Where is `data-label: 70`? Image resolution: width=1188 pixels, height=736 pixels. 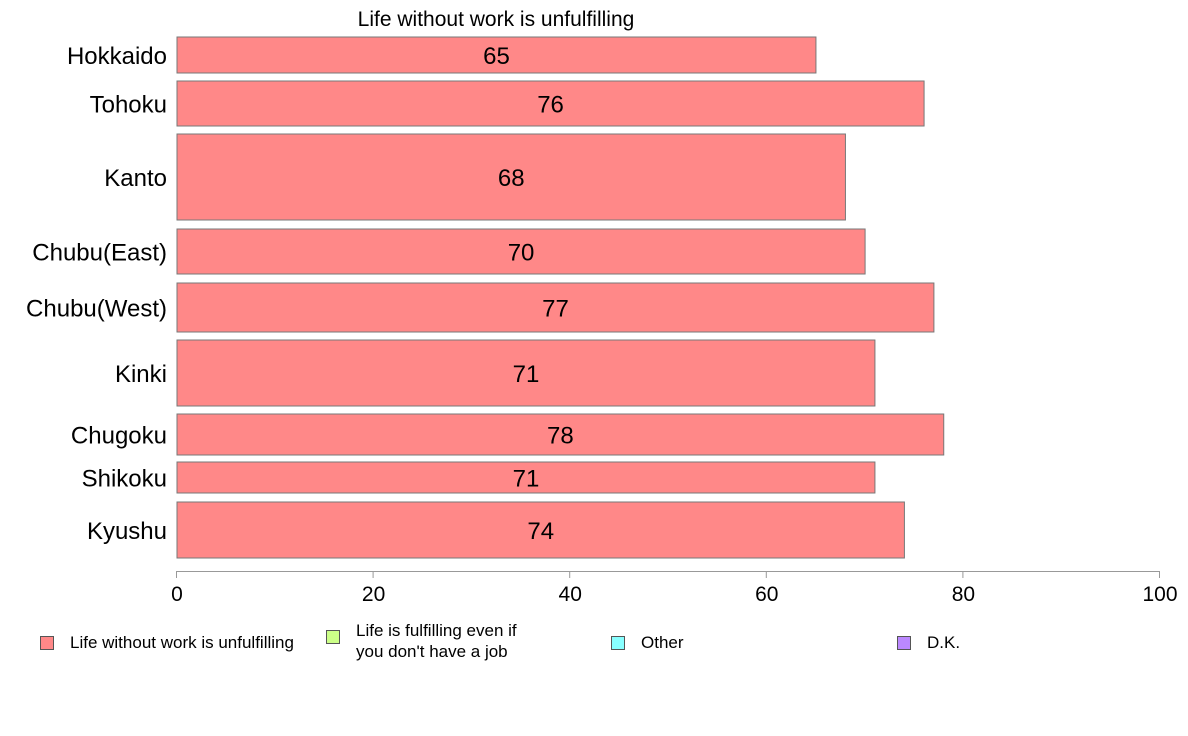
data-label: 70 is located at coordinates (521, 253).